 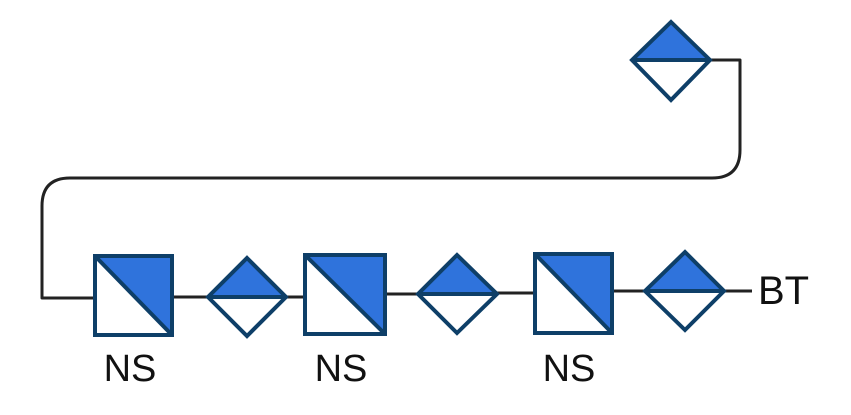 What do you see at coordinates (569, 369) in the screenshot?
I see `ns-label-3: NS` at bounding box center [569, 369].